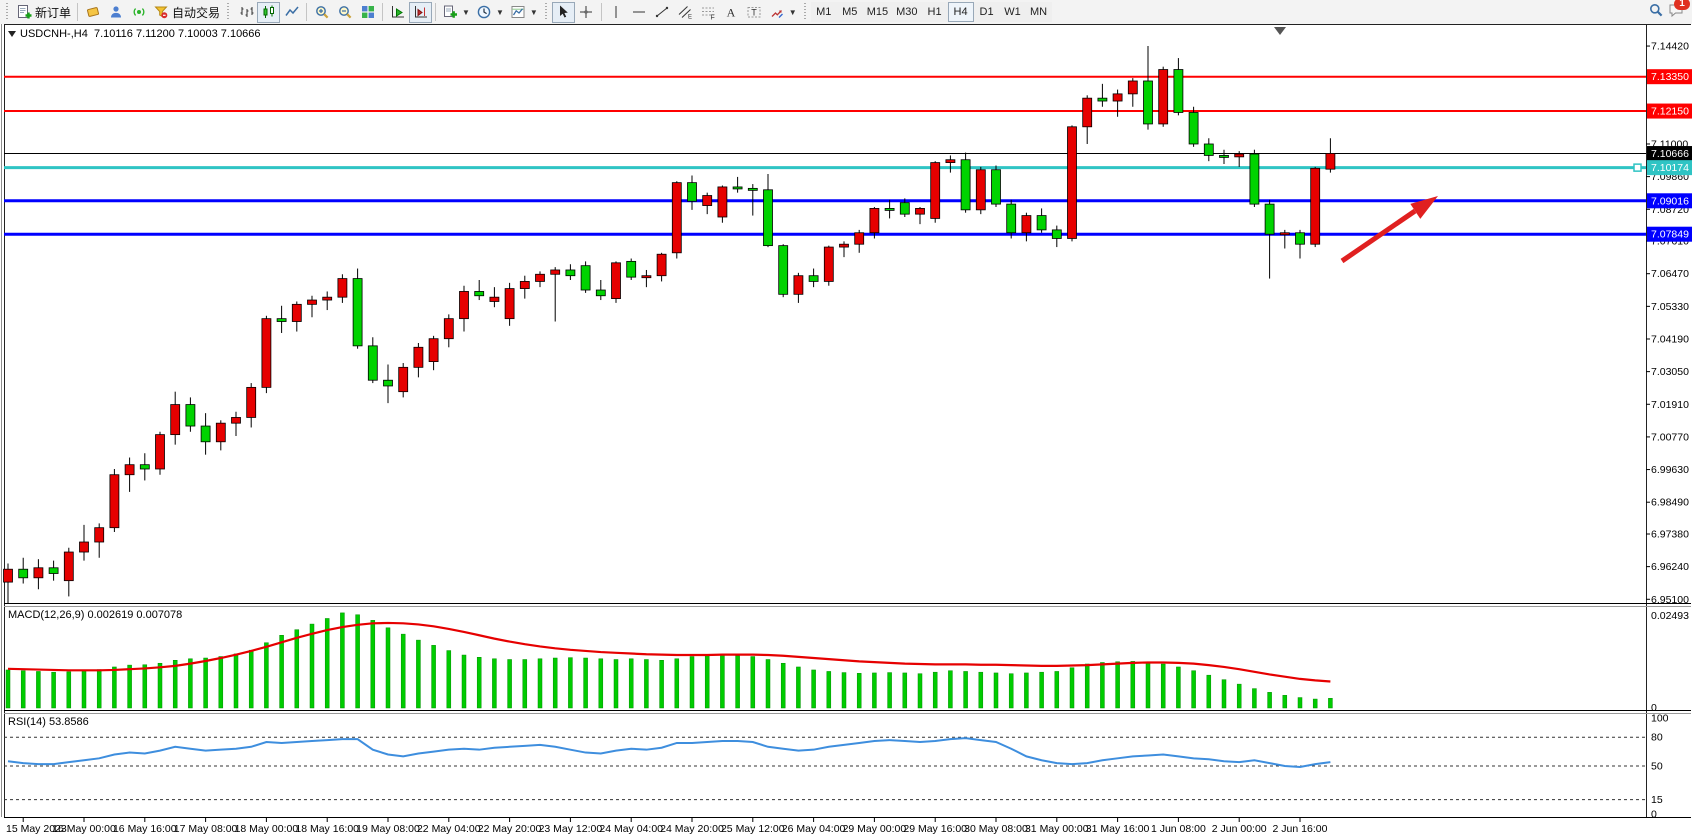  What do you see at coordinates (849, 12) in the screenshot?
I see `timeframe-m5-button: M5` at bounding box center [849, 12].